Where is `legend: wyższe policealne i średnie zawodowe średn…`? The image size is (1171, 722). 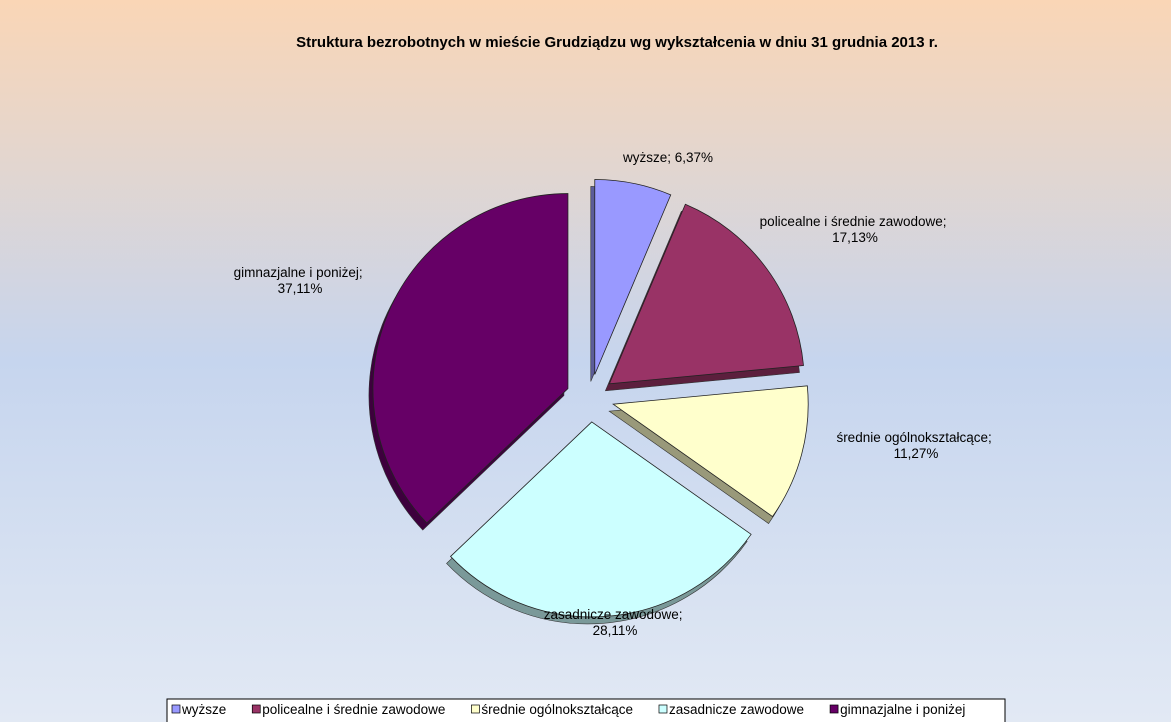 legend: wyższe policealne i średnie zawodowe średn… is located at coordinates (568, 709).